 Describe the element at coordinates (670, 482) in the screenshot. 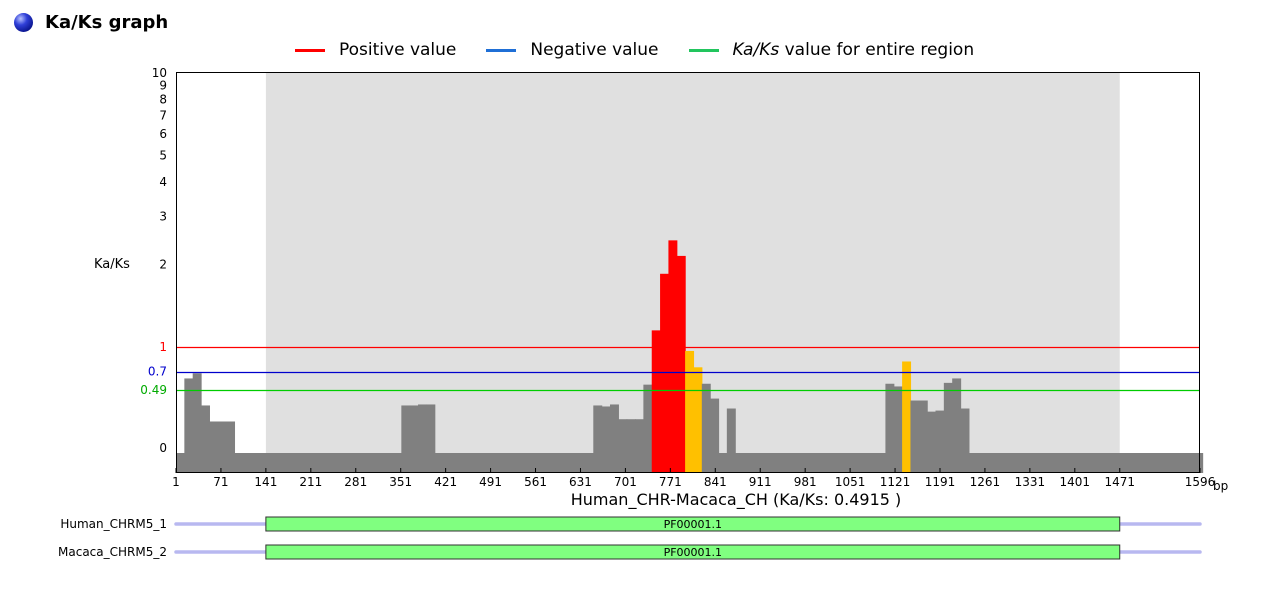

I see `x-tick-label-11: 771` at that location.